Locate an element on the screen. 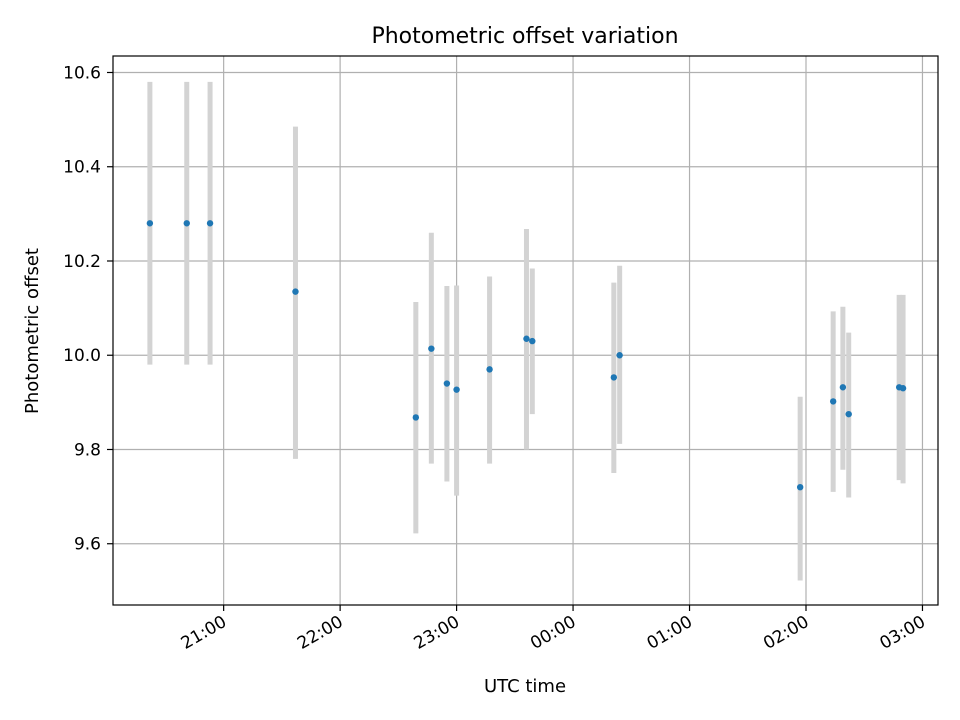  y-tick-label: 9.8 is located at coordinates (87, 450).